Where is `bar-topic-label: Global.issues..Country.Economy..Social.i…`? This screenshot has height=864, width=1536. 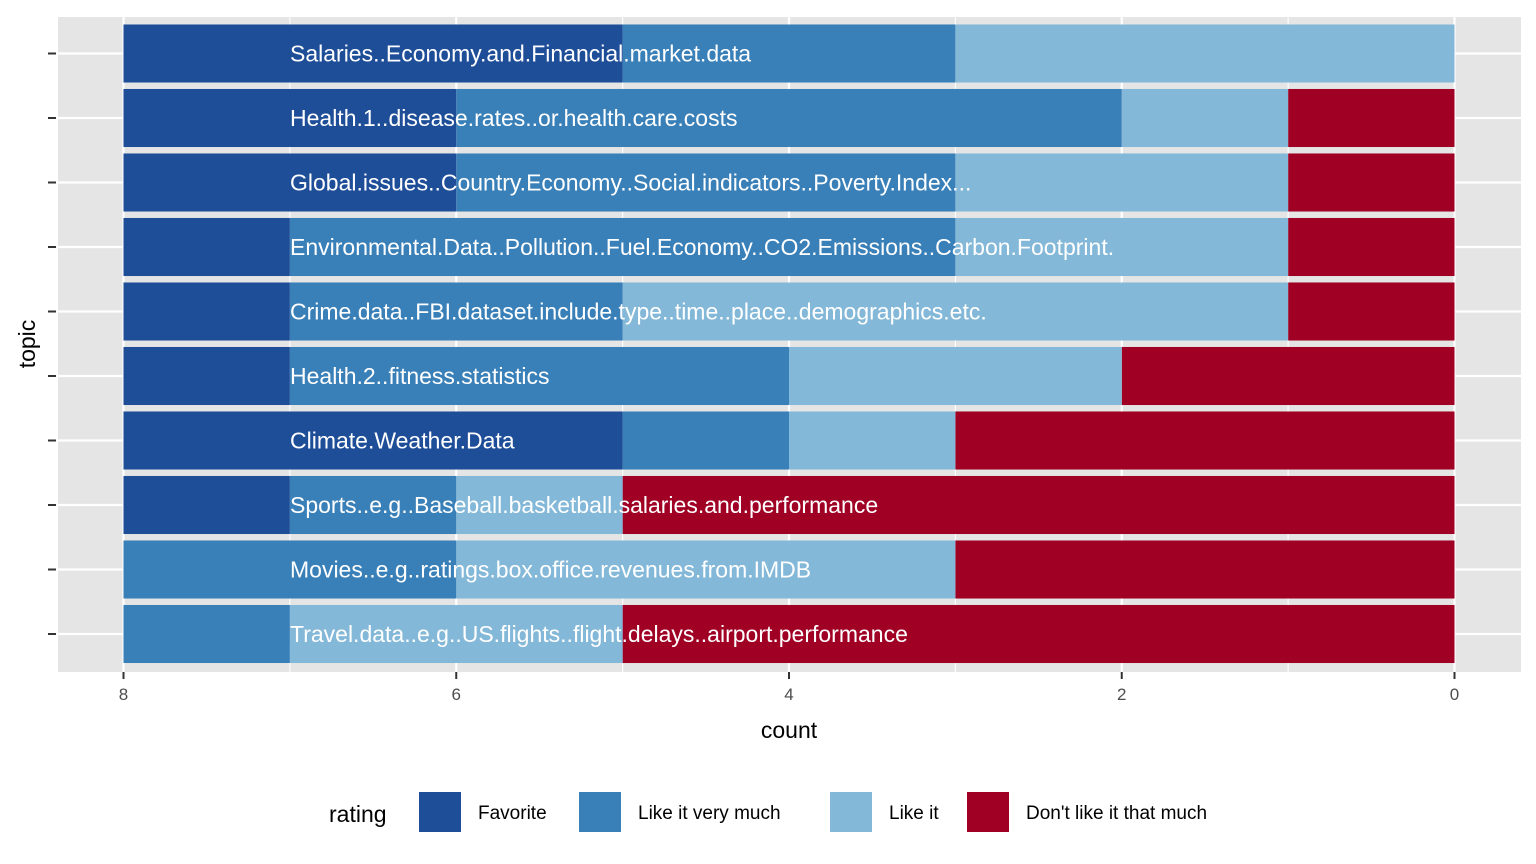
bar-topic-label: Global.issues..Country.Economy..Social.i… is located at coordinates (630, 183).